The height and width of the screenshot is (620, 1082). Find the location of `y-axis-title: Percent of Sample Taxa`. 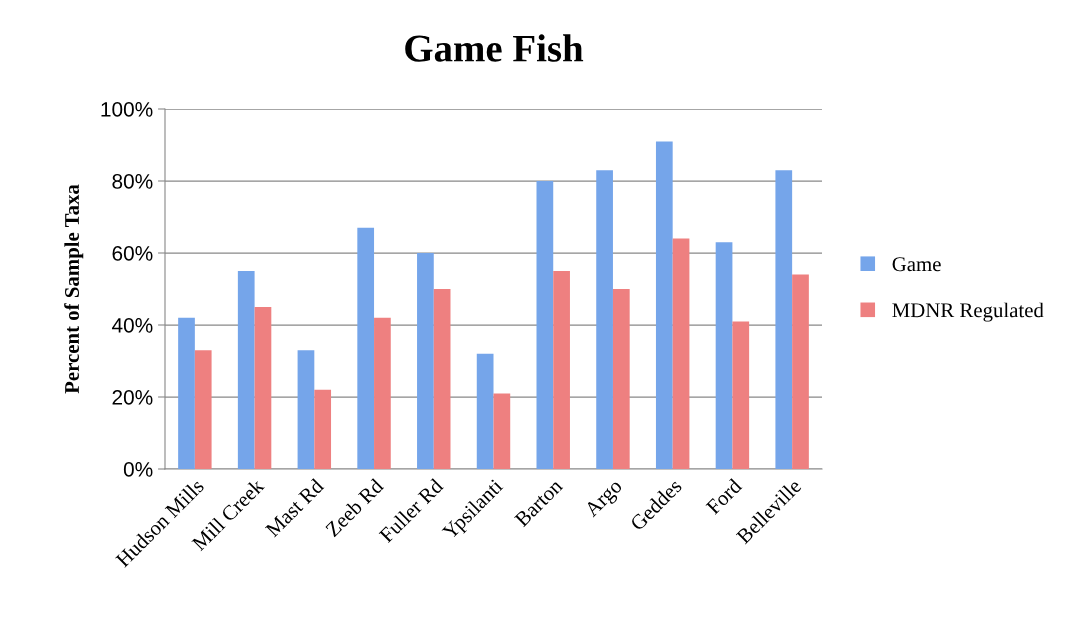

y-axis-title: Percent of Sample Taxa is located at coordinates (74, 289).